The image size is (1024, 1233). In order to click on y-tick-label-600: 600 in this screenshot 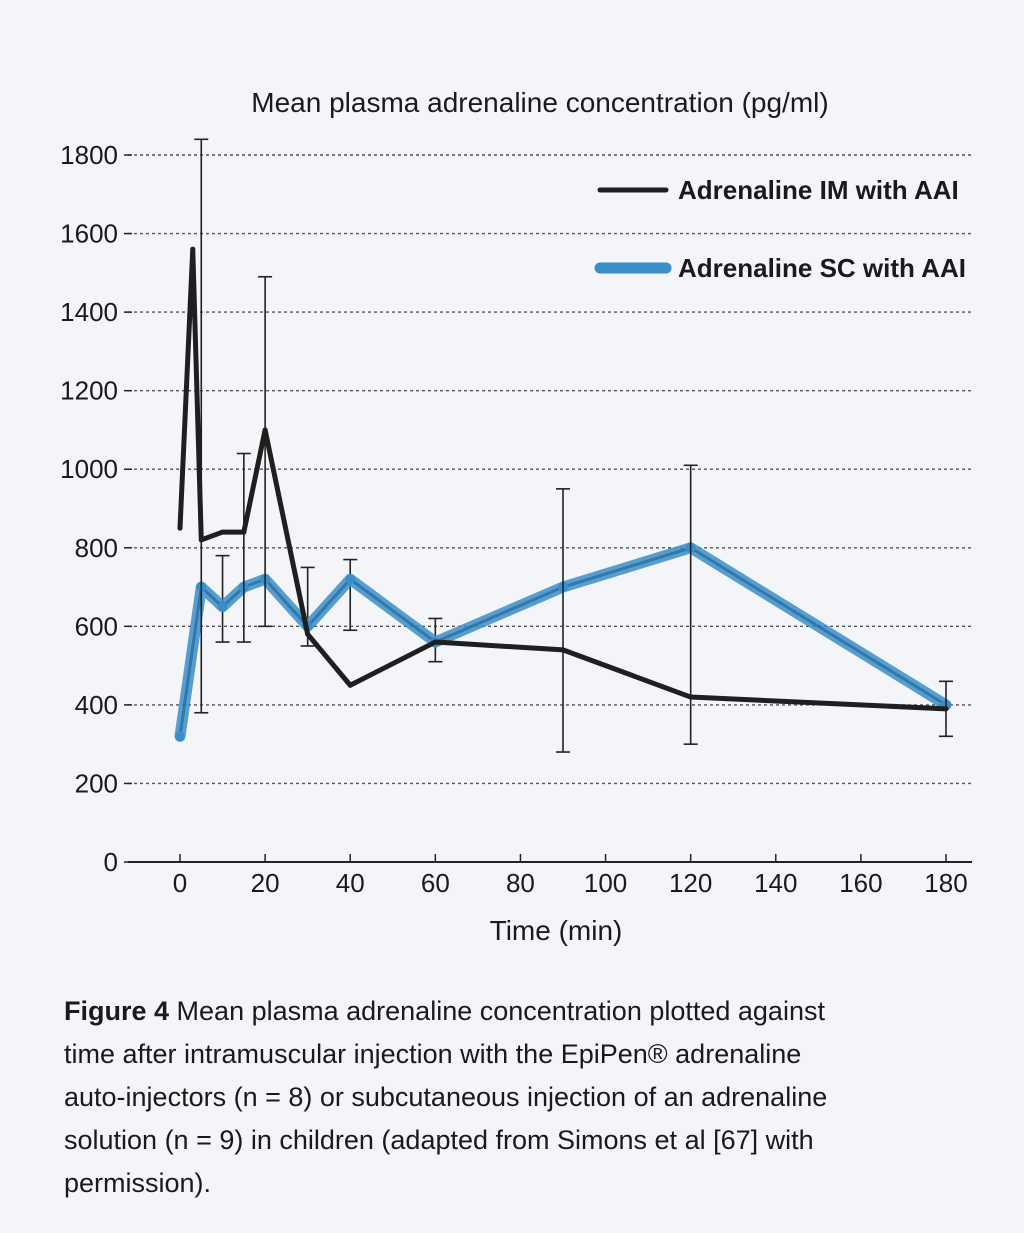, I will do `click(96, 626)`.